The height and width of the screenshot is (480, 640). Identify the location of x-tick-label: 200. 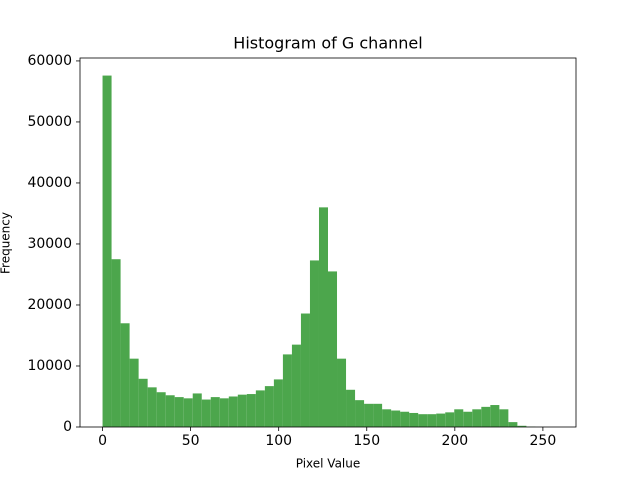
(454, 441).